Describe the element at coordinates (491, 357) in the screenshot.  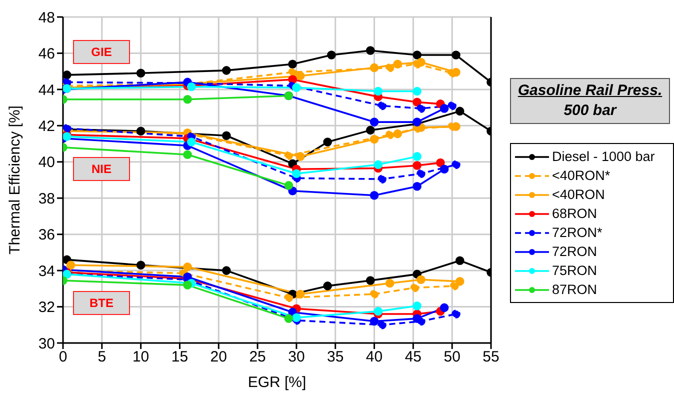
I see `x-tick-label: 55` at that location.